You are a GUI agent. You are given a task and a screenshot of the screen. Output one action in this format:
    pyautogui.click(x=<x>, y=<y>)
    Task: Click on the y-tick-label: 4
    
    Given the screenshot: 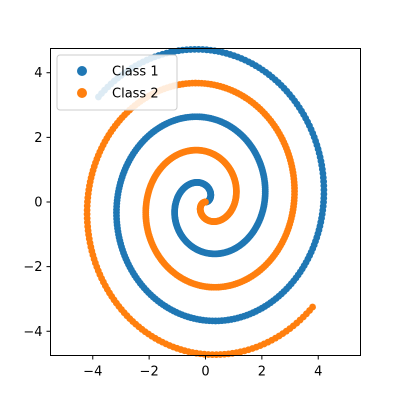 What is the action you would take?
    pyautogui.click(x=38, y=73)
    